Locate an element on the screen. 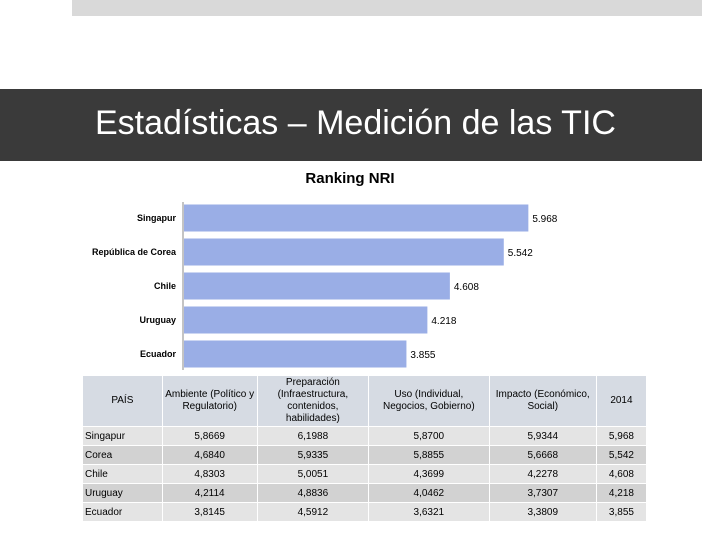 Image resolution: width=720 pixels, height=540 pixels. table-cell: 5,8855 is located at coordinates (429, 455).